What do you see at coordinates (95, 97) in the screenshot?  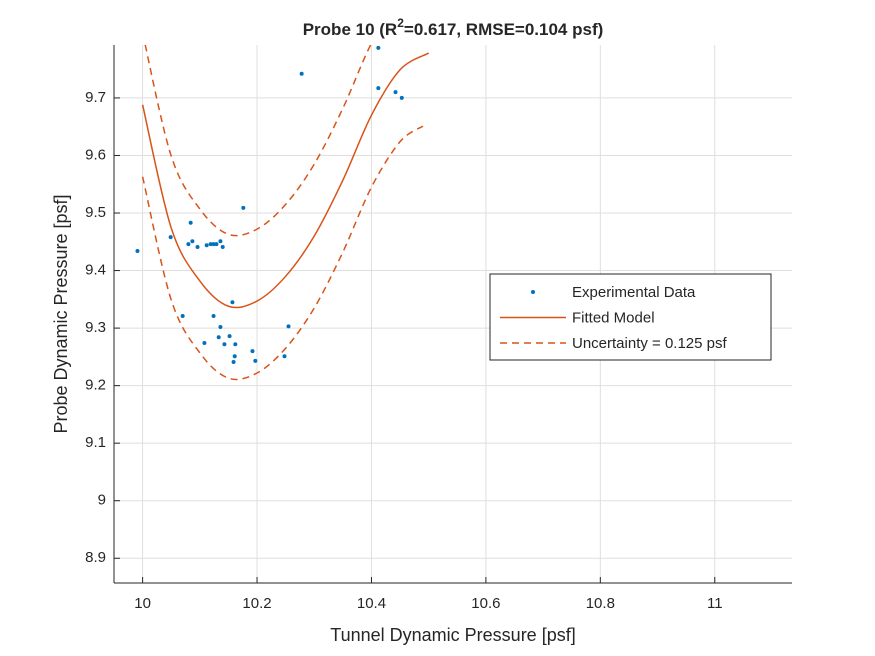 I see `y-tick-label: 9.7` at bounding box center [95, 97].